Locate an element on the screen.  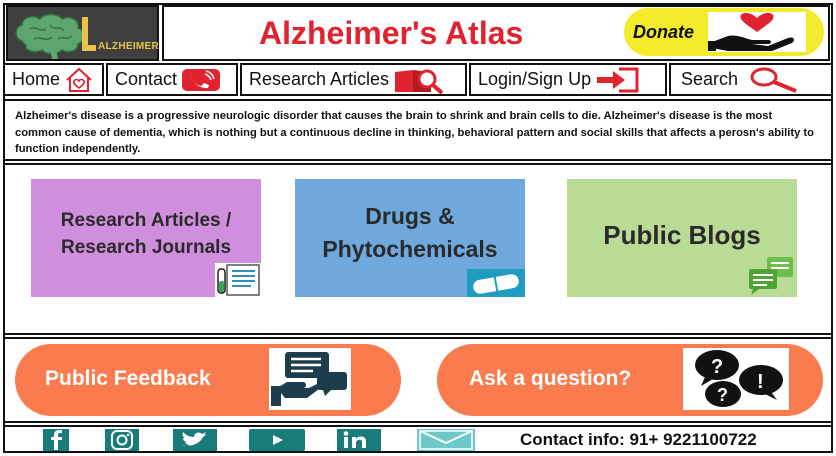
header-bar: Alzheimer's Atlas Donate is located at coordinates (496, 33).